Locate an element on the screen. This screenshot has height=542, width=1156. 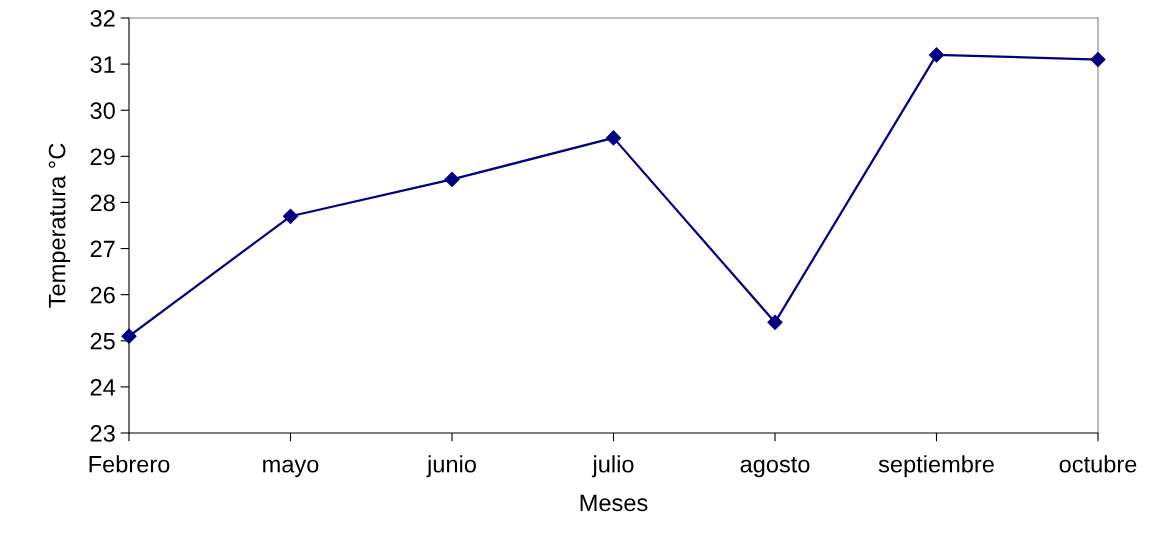
x-axis-title: Meses is located at coordinates (614, 503).